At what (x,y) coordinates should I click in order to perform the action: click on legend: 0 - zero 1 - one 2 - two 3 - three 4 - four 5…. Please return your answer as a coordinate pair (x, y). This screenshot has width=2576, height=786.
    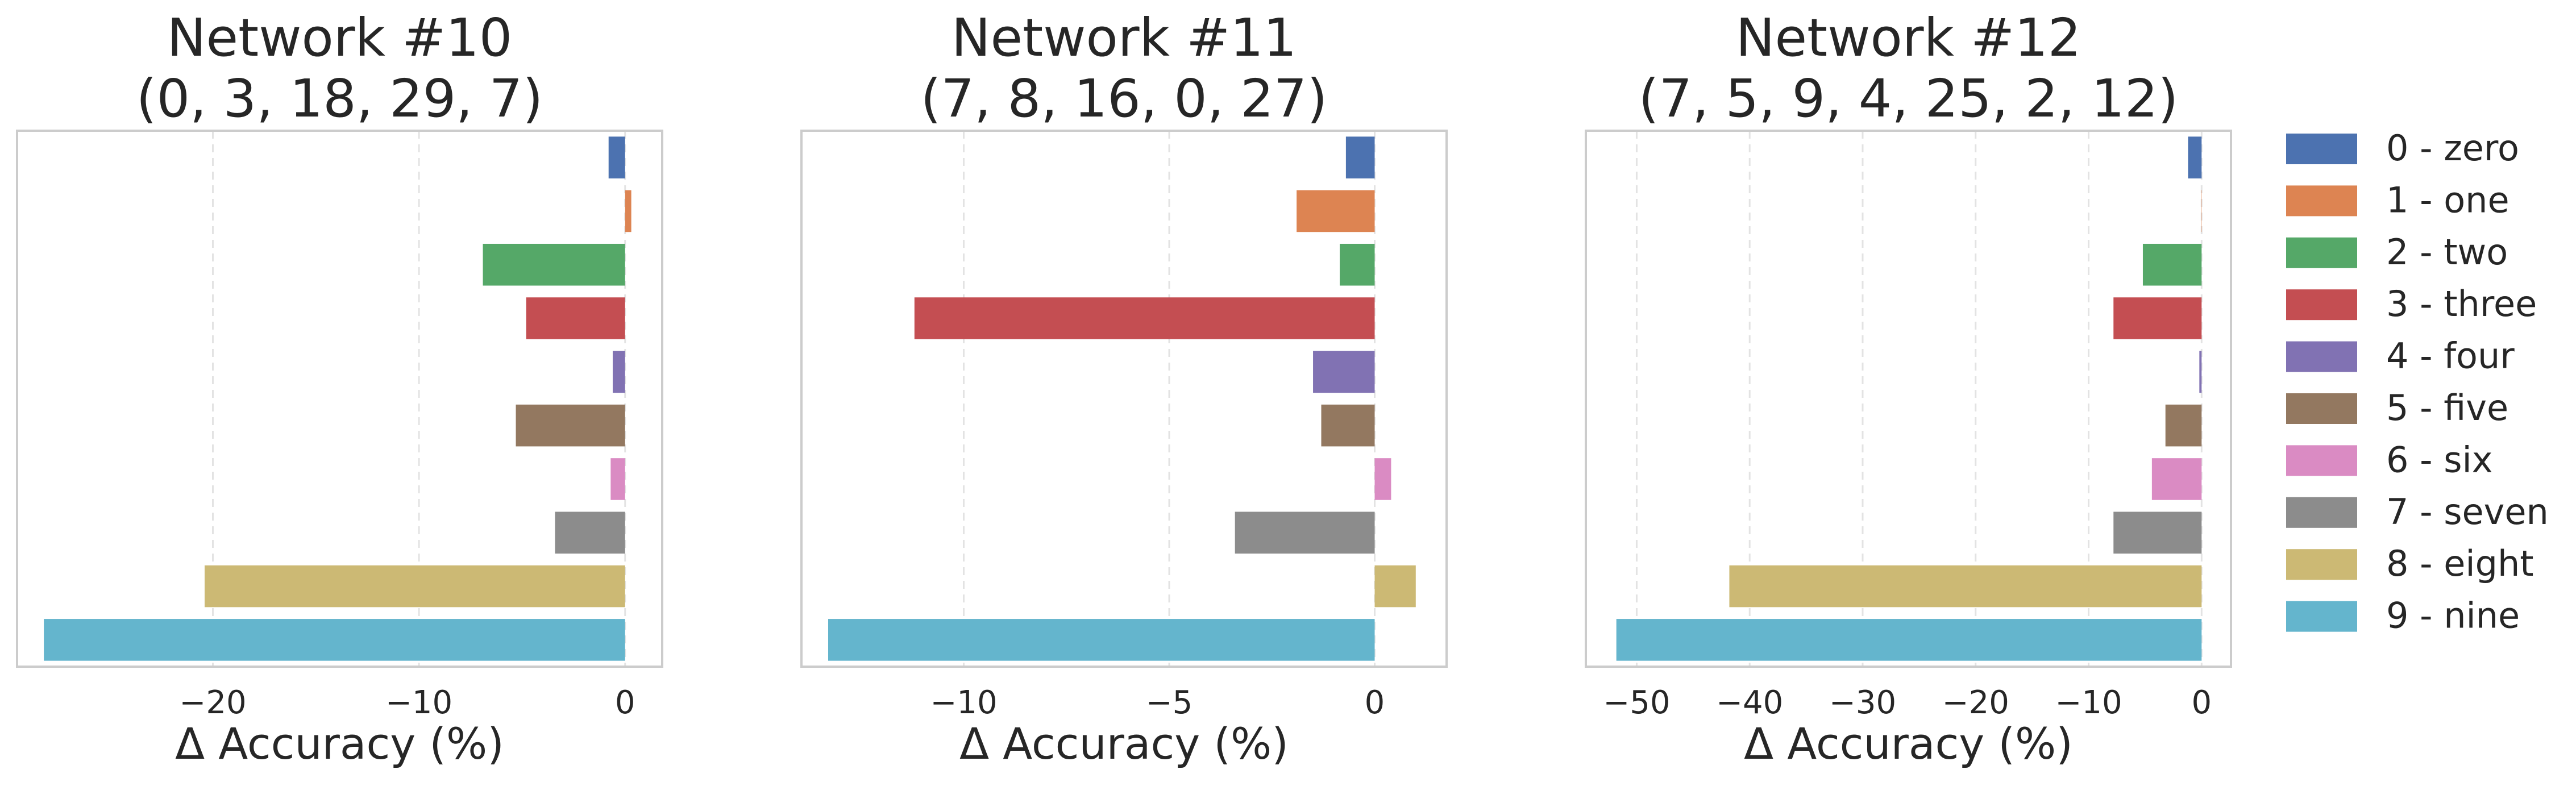
    Looking at the image, I should click on (2417, 382).